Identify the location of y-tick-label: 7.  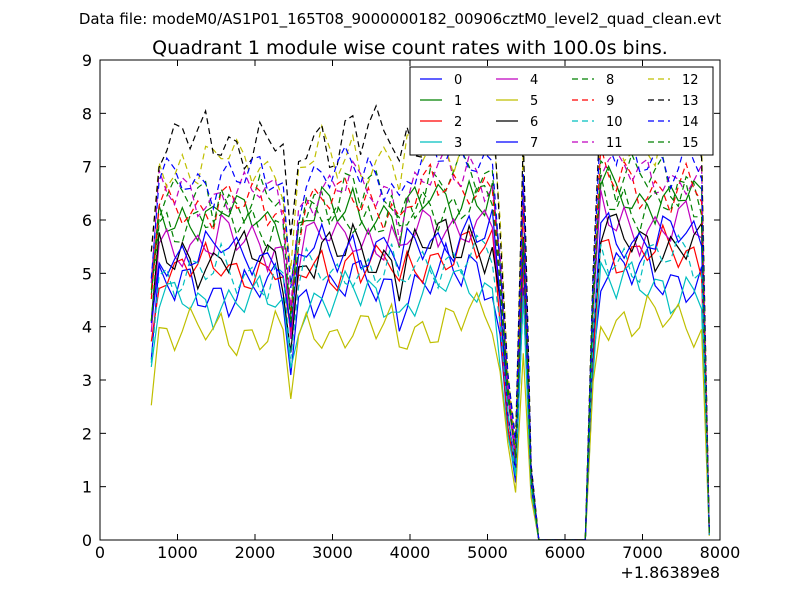
(87, 167).